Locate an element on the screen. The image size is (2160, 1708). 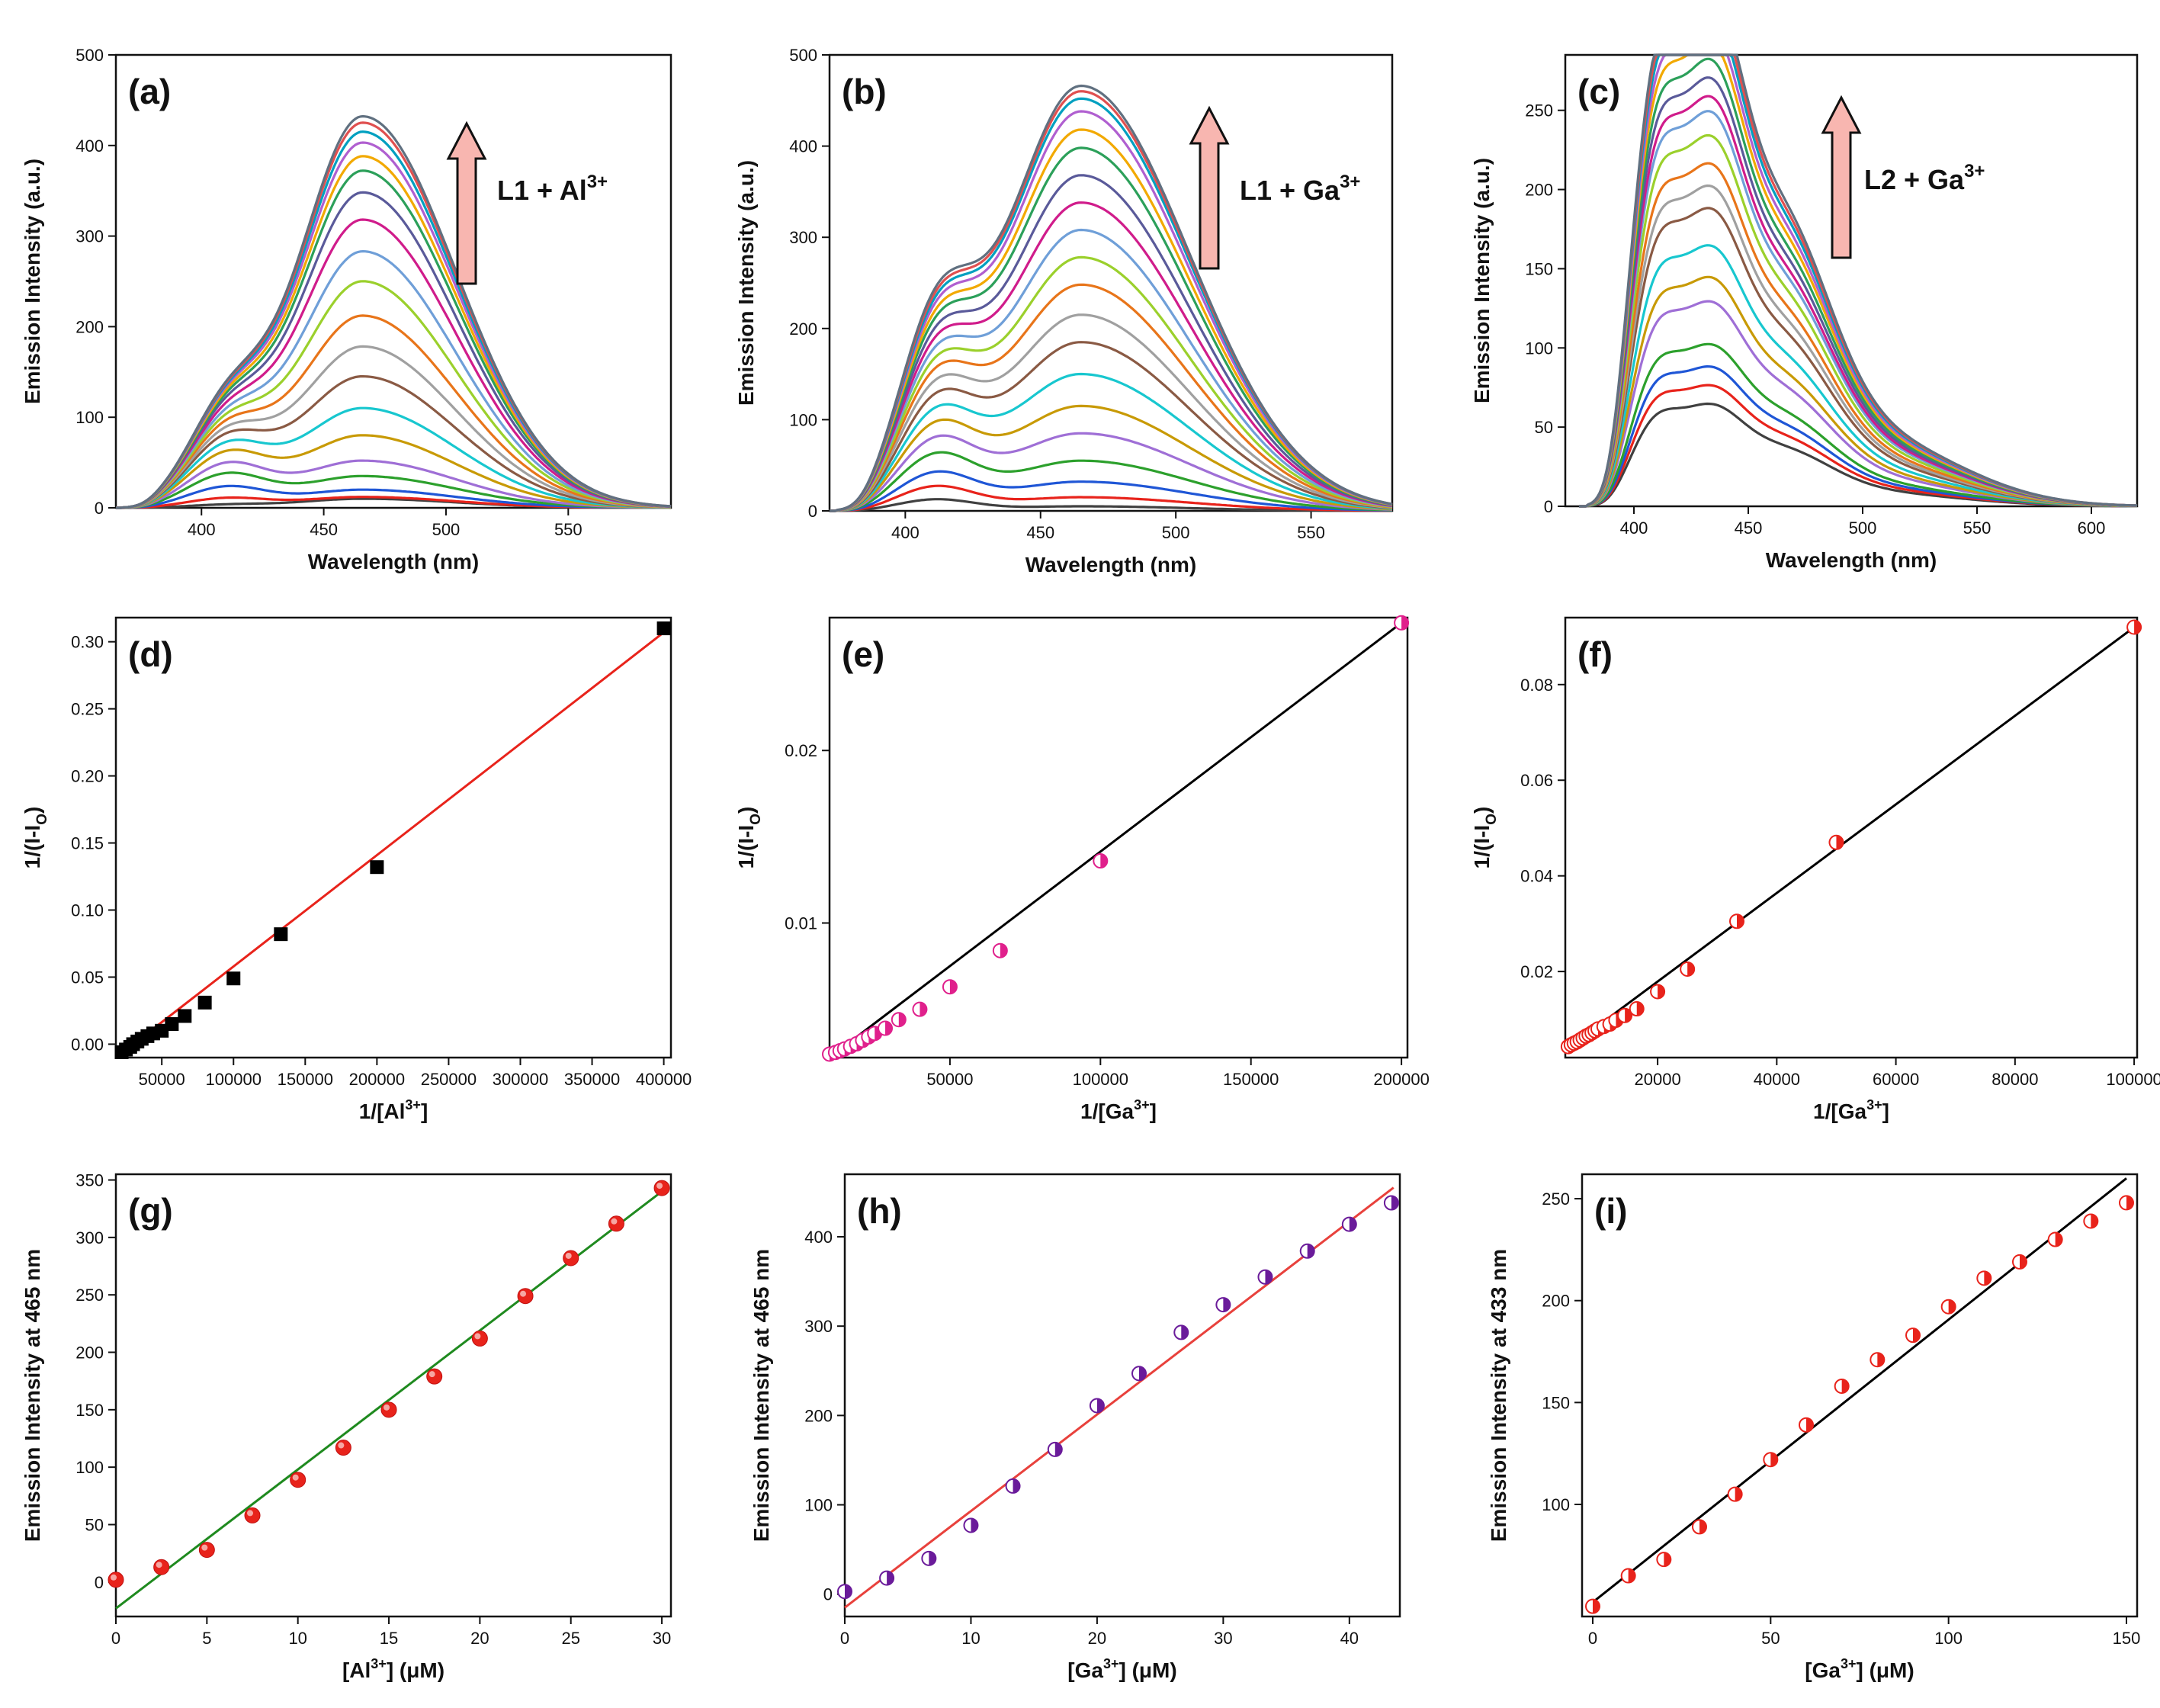
x-tick-label: 450 is located at coordinates (324, 529).